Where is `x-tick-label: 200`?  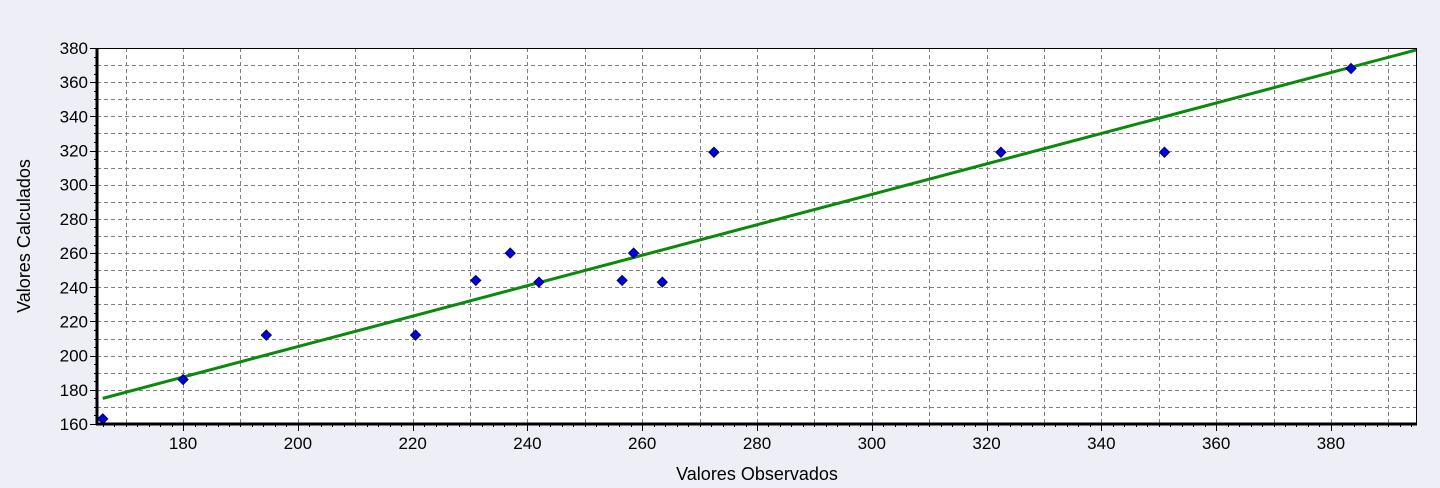
x-tick-label: 200 is located at coordinates (298, 443).